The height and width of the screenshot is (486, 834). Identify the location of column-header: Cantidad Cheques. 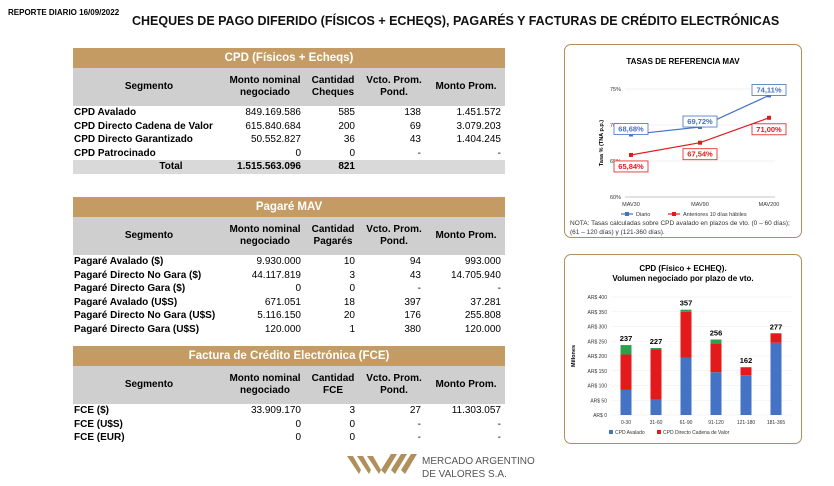
(333, 86).